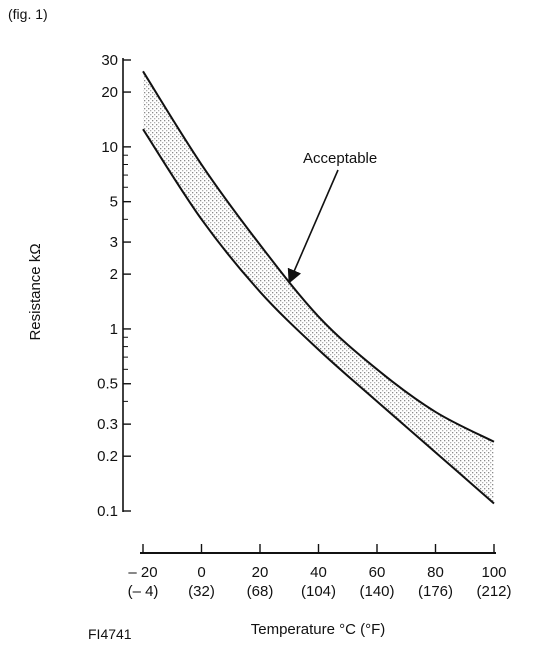 This screenshot has width=544, height=648. What do you see at coordinates (201, 572) in the screenshot?
I see `x-tick-label: 0` at bounding box center [201, 572].